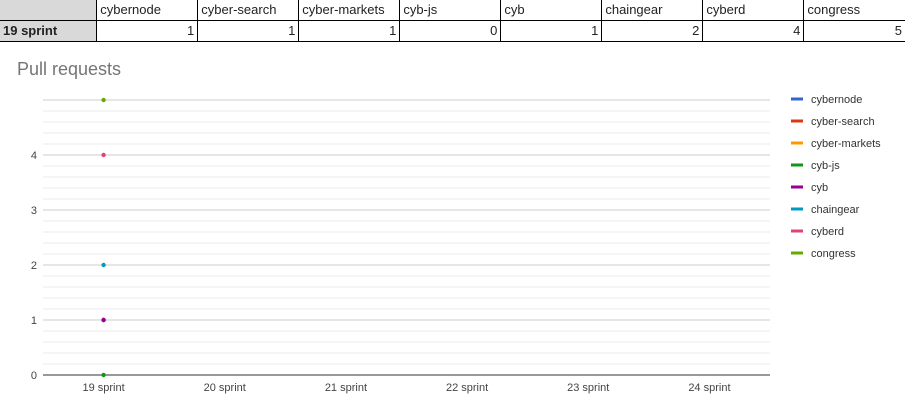 The height and width of the screenshot is (409, 905). I want to click on y-tick-label: 4, so click(34, 156).